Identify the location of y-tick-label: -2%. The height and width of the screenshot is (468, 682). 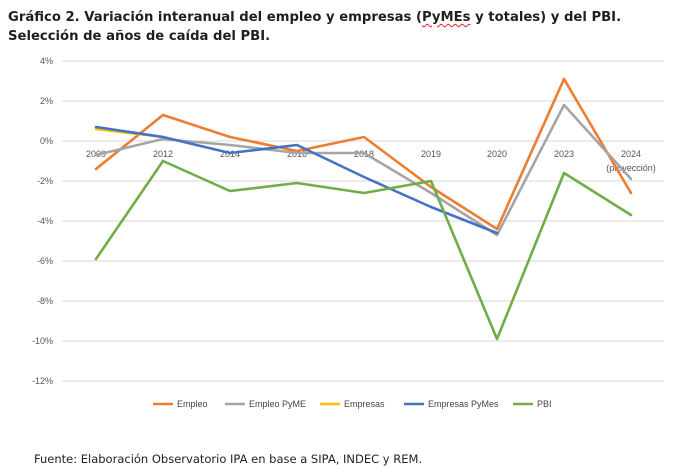
(45, 181).